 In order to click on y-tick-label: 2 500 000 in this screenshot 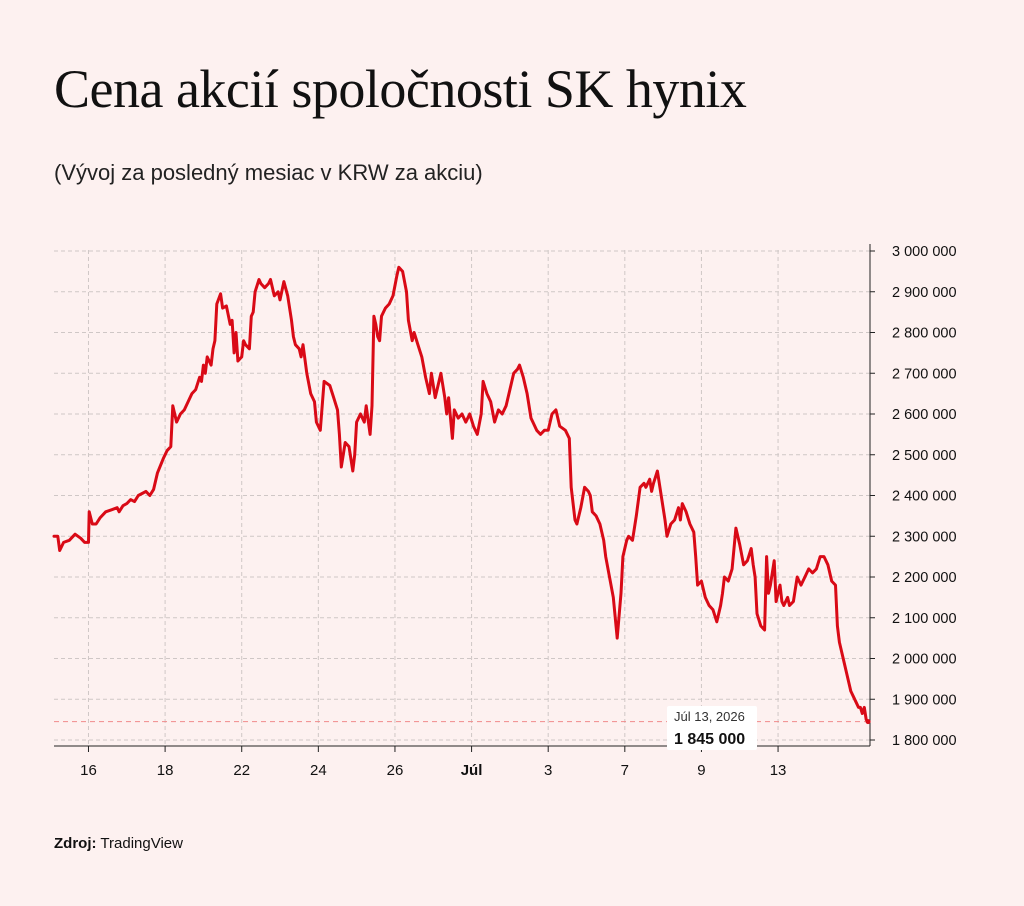, I will do `click(924, 456)`.